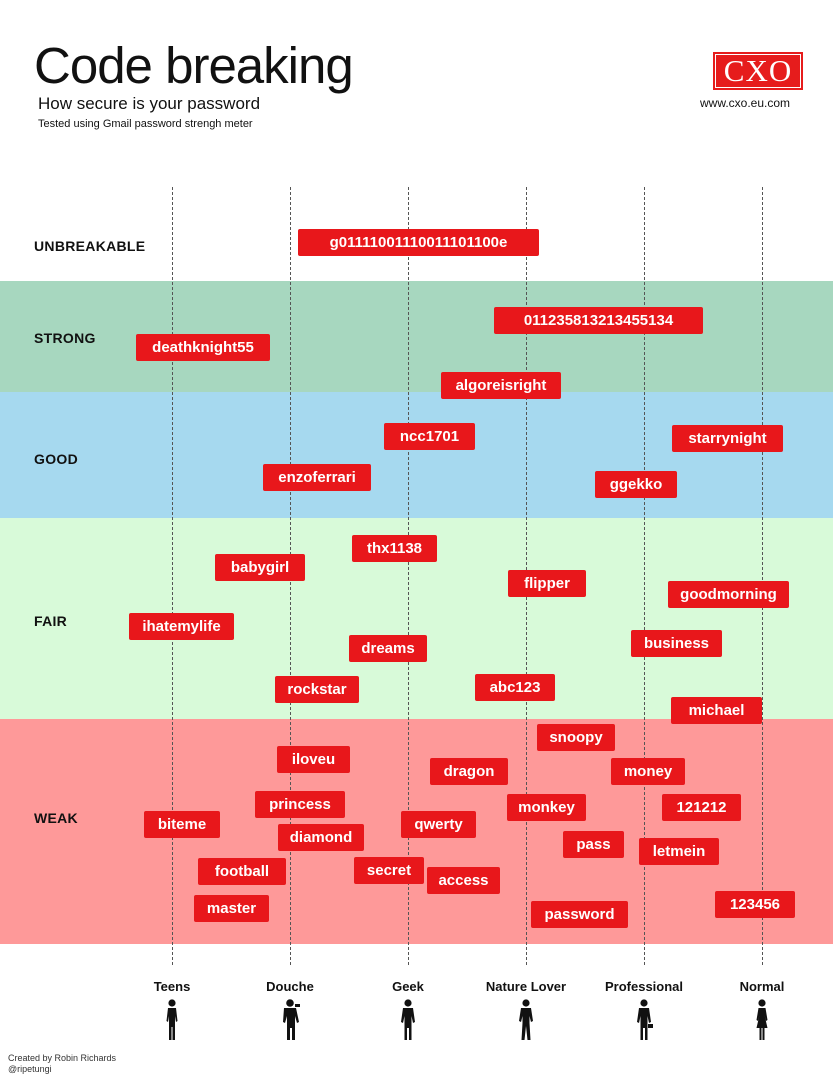 This screenshot has height=1082, width=833. I want to click on persona-label-douche: Douche, so click(290, 986).